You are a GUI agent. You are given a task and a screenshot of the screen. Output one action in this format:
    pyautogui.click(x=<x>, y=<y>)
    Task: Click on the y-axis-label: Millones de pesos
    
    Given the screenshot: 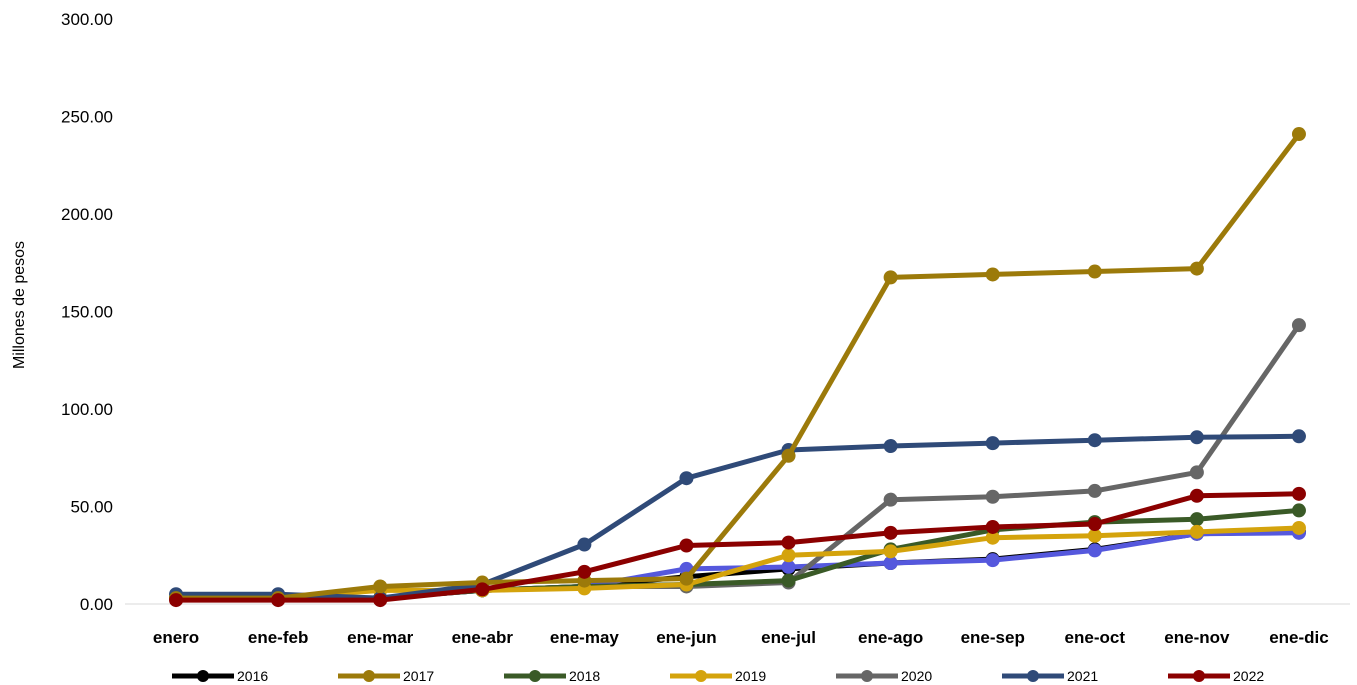 What is the action you would take?
    pyautogui.click(x=19, y=305)
    